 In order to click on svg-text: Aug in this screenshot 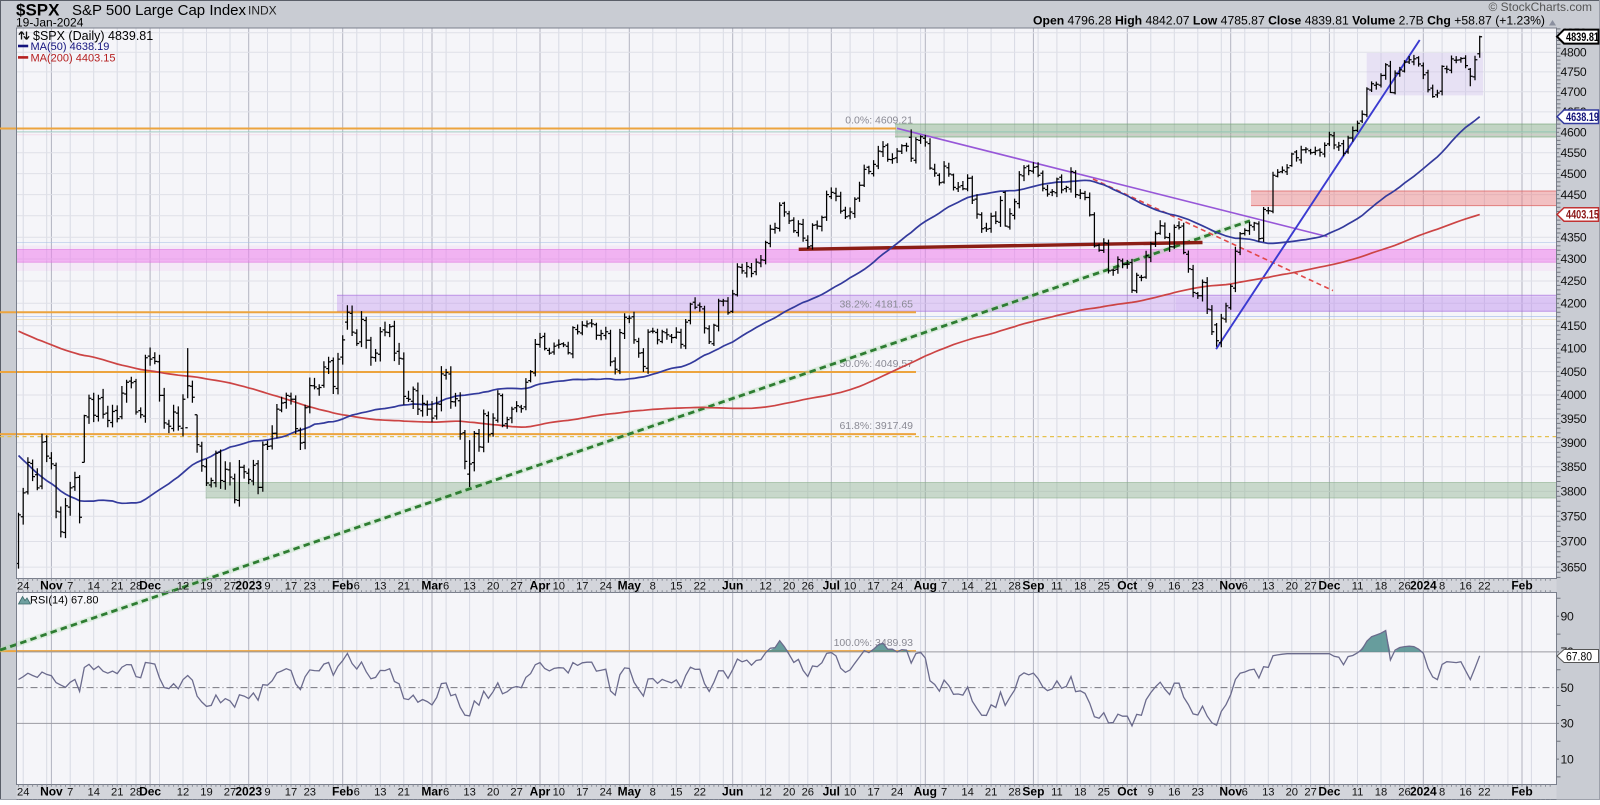, I will do `click(925, 585)`.